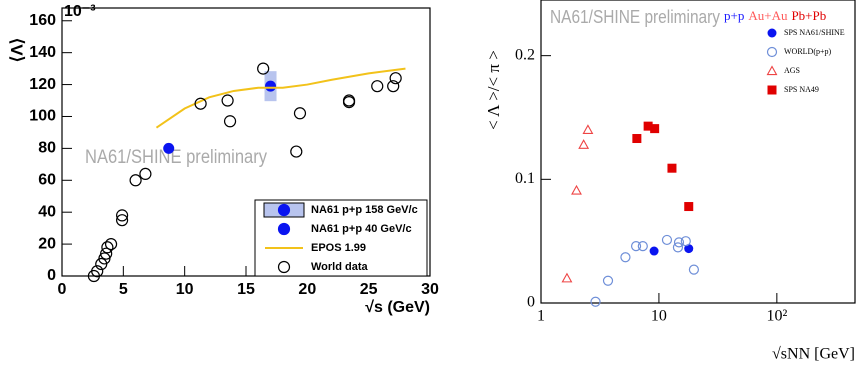  What do you see at coordinates (768, 15) in the screenshot?
I see `system-label: Au+Au` at bounding box center [768, 15].